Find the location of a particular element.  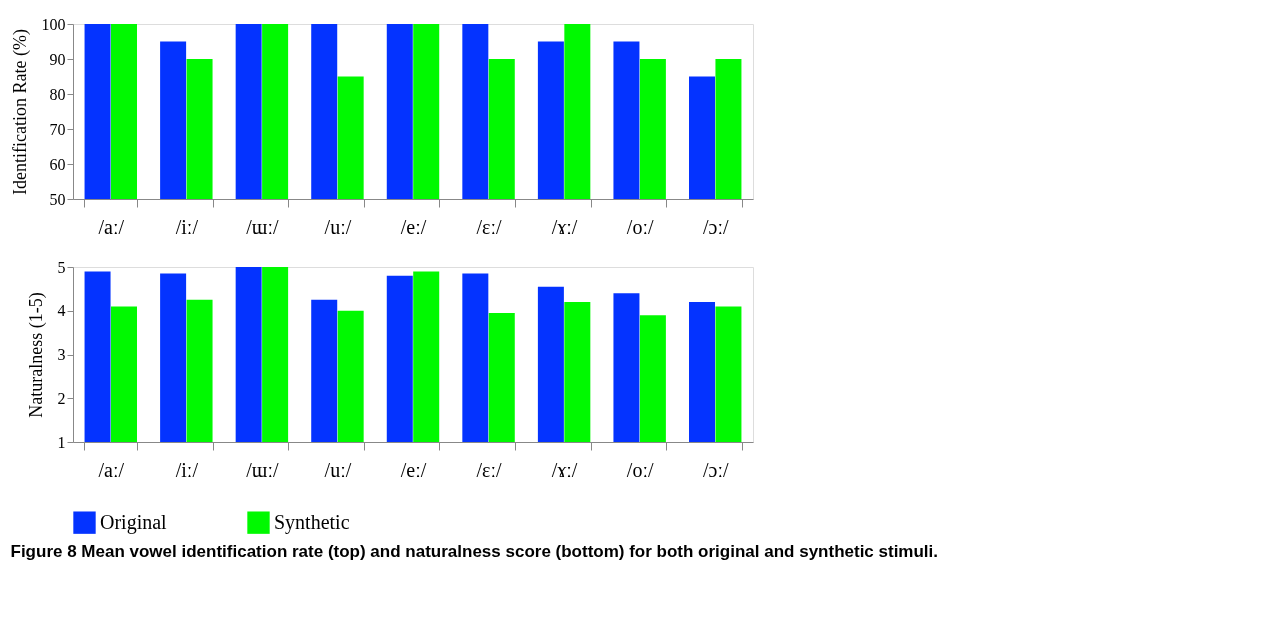

y-tick-label: 70 is located at coordinates (57, 129).